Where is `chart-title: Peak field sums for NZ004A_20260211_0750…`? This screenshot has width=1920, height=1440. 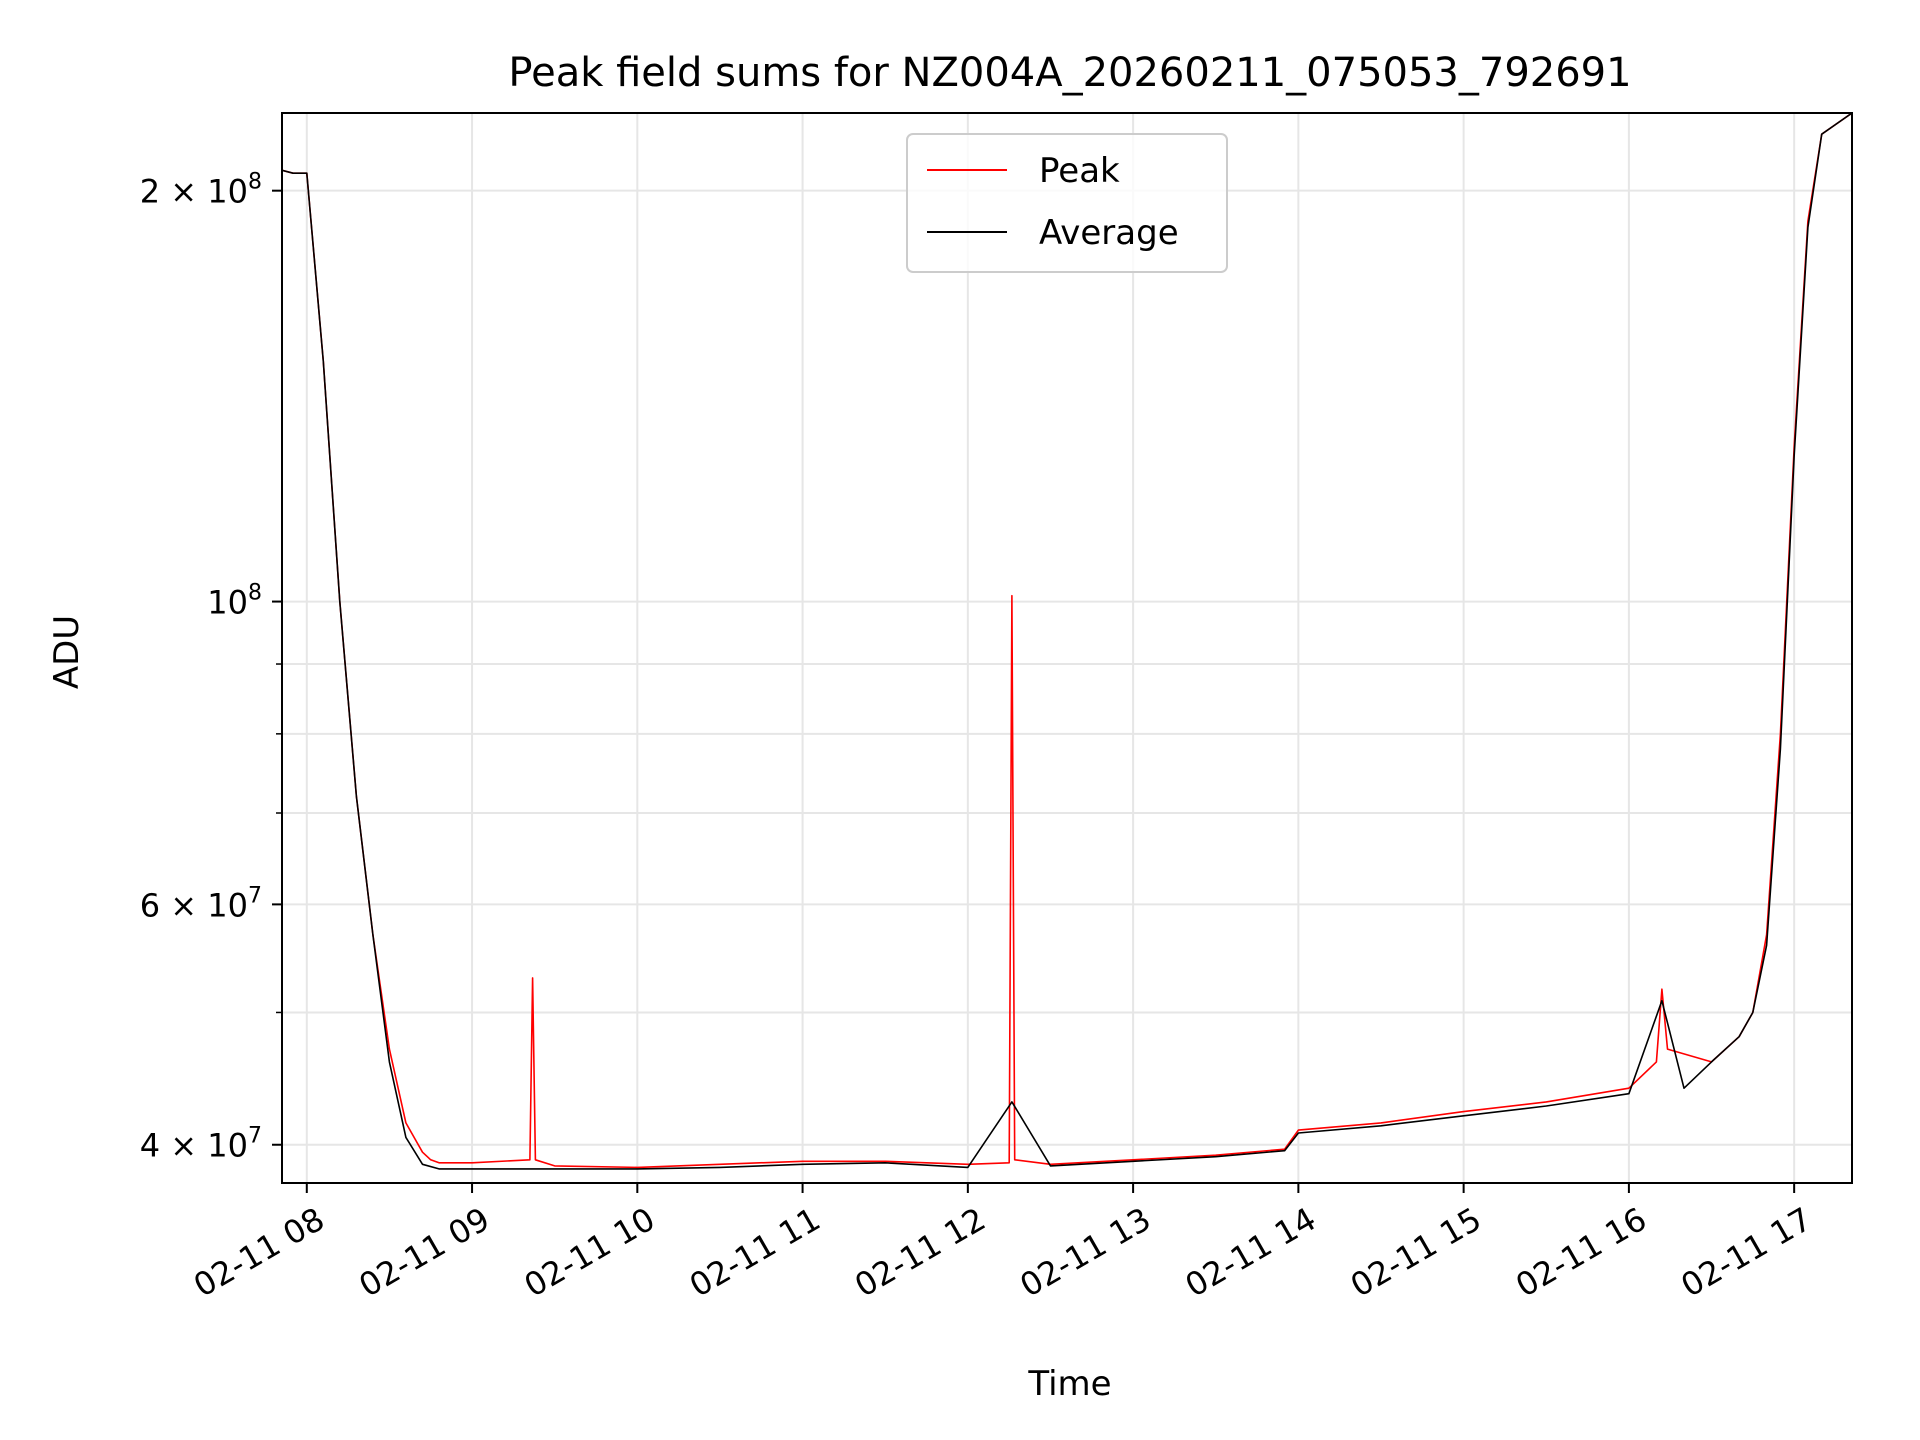
chart-title: Peak field sums for NZ004A_20260211_0750… is located at coordinates (1069, 73).